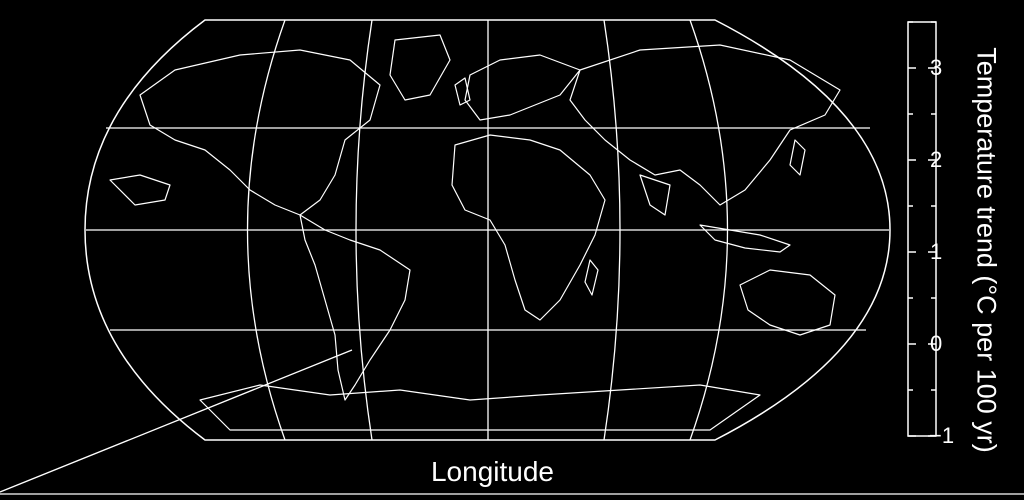  Describe the element at coordinates (986, 250) in the screenshot. I see `colorbar-label: Temperature trend (°C per 100 yr)` at that location.